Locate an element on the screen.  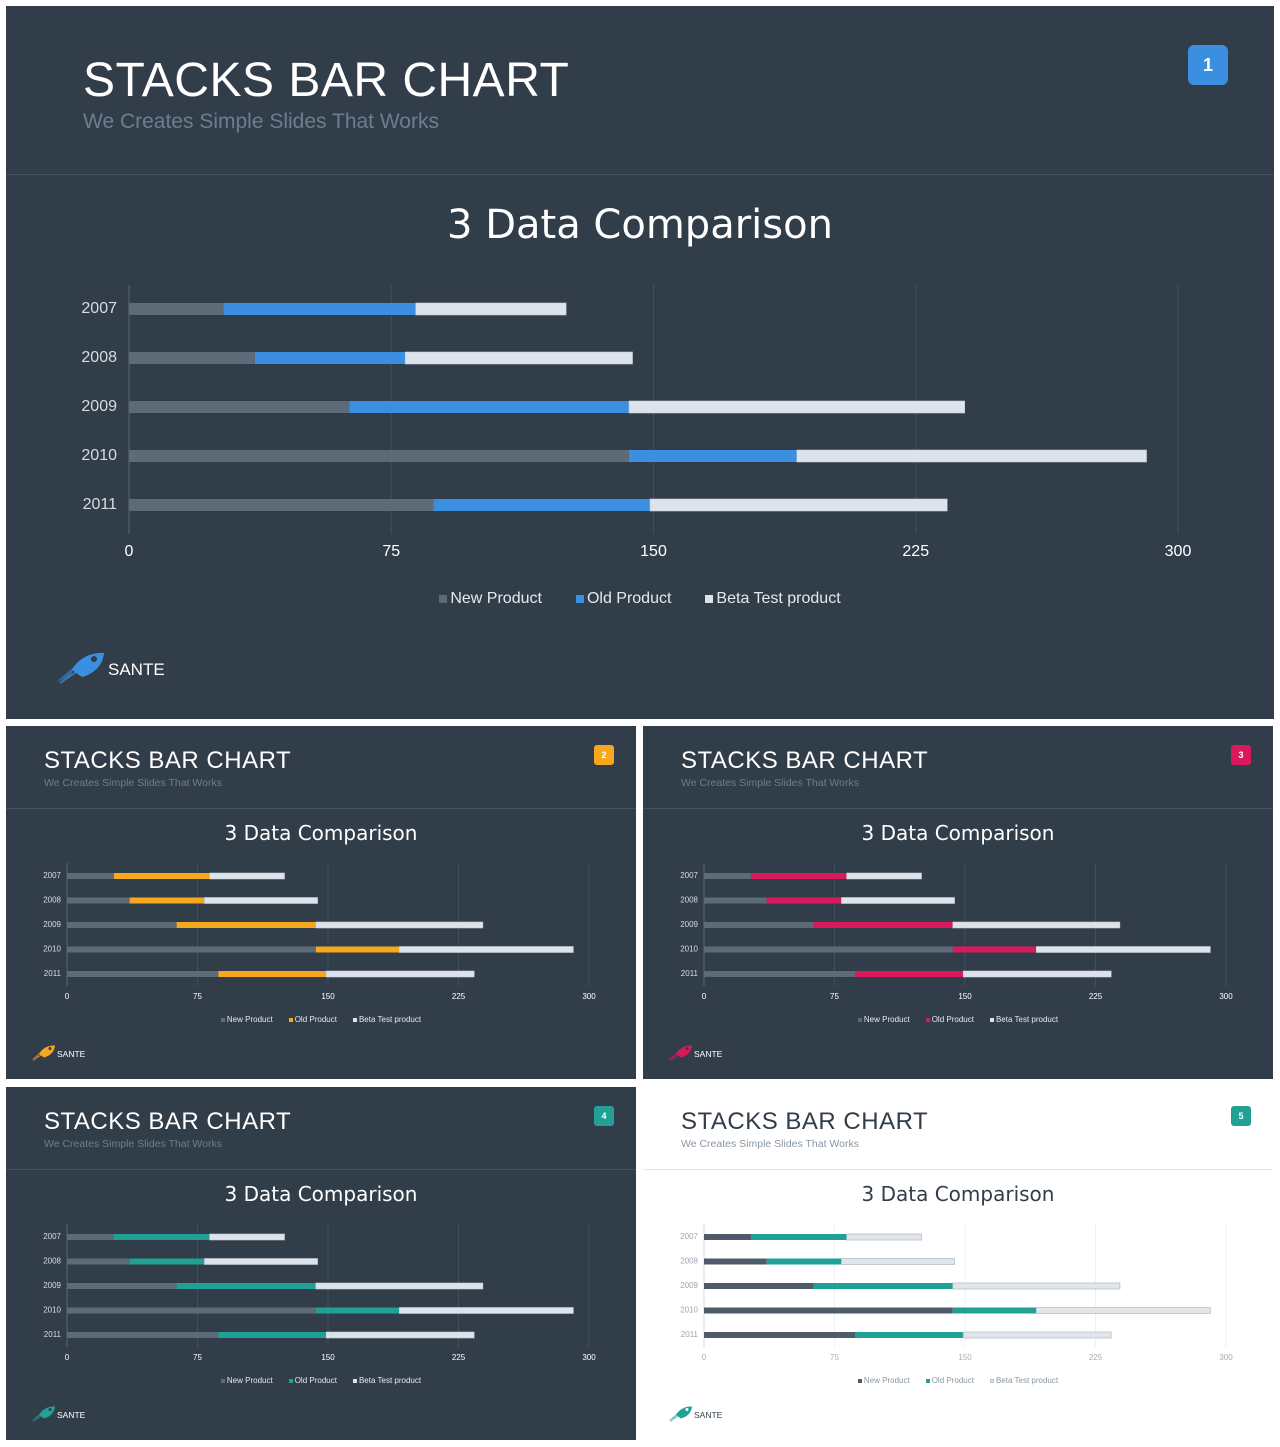
y-category-label: 2008 is located at coordinates (99, 357).